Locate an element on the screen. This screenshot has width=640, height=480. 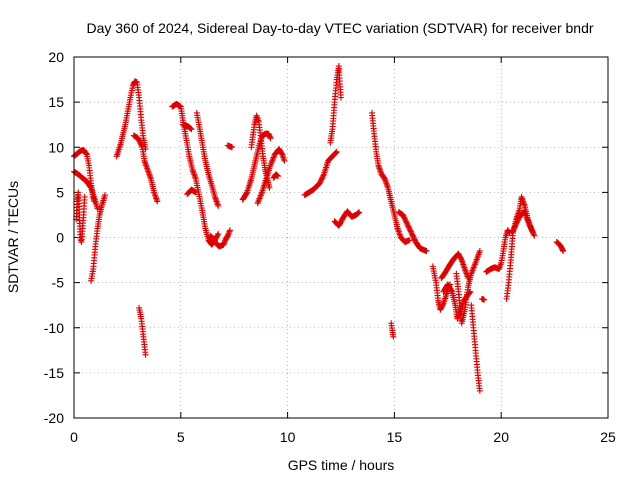
x-tick-label: 25 is located at coordinates (608, 437).